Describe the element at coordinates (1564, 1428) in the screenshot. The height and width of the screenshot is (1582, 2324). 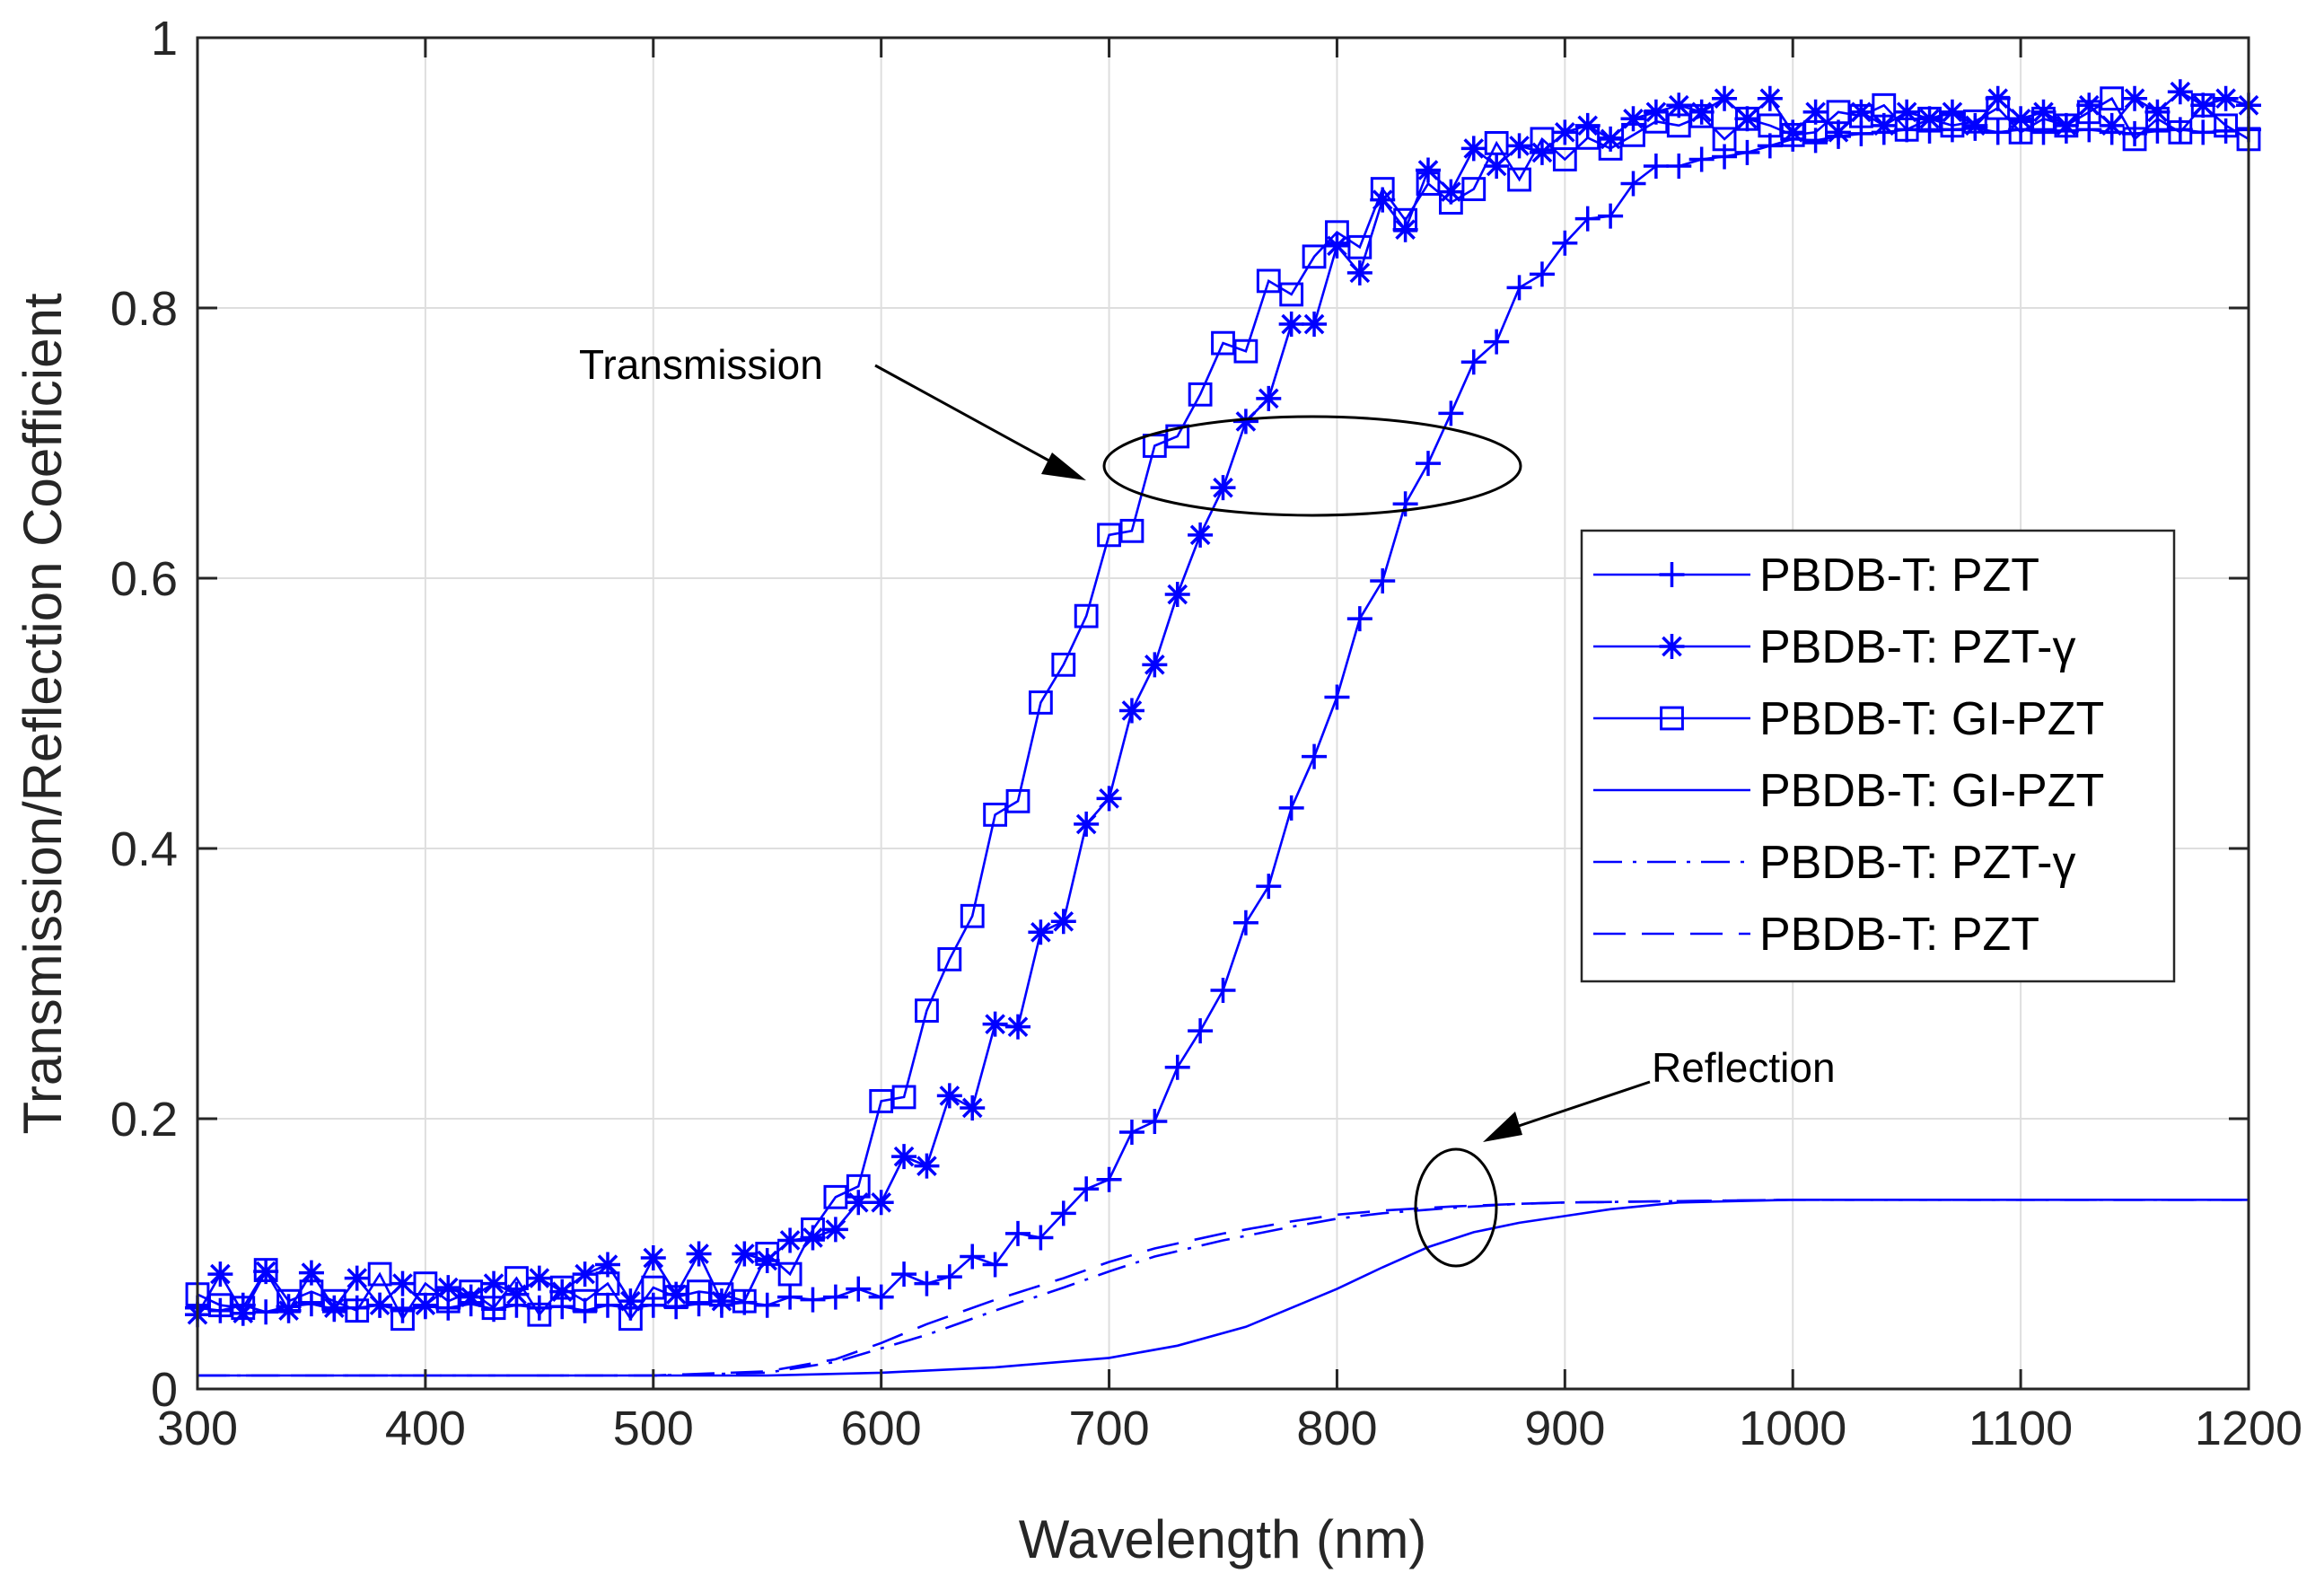
I see `x-tick-label: 900` at that location.